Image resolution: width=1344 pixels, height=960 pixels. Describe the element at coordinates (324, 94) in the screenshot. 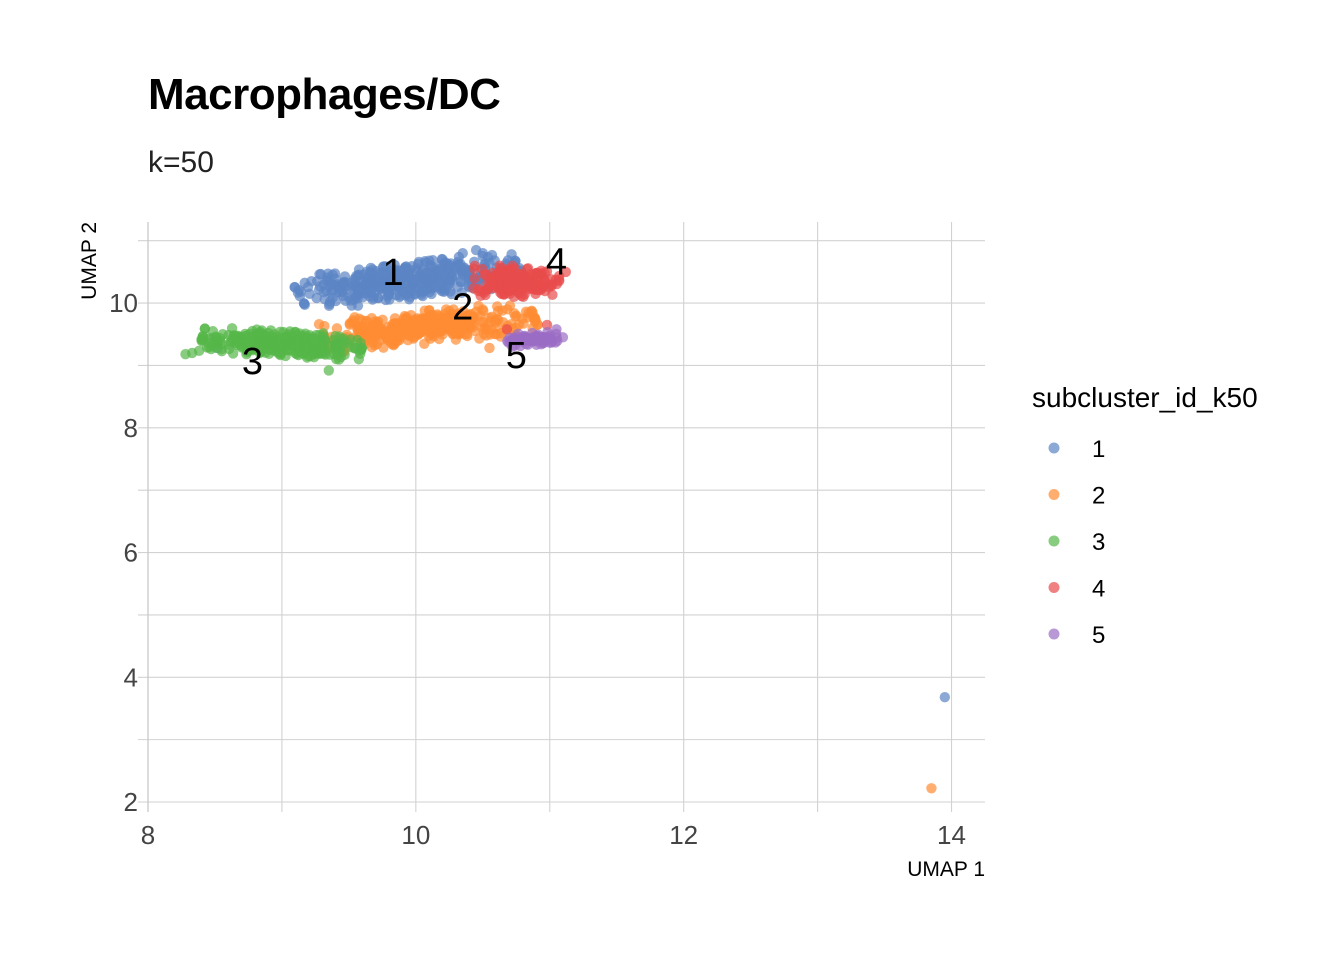

I see `chart-title: Macrophages/DC` at that location.